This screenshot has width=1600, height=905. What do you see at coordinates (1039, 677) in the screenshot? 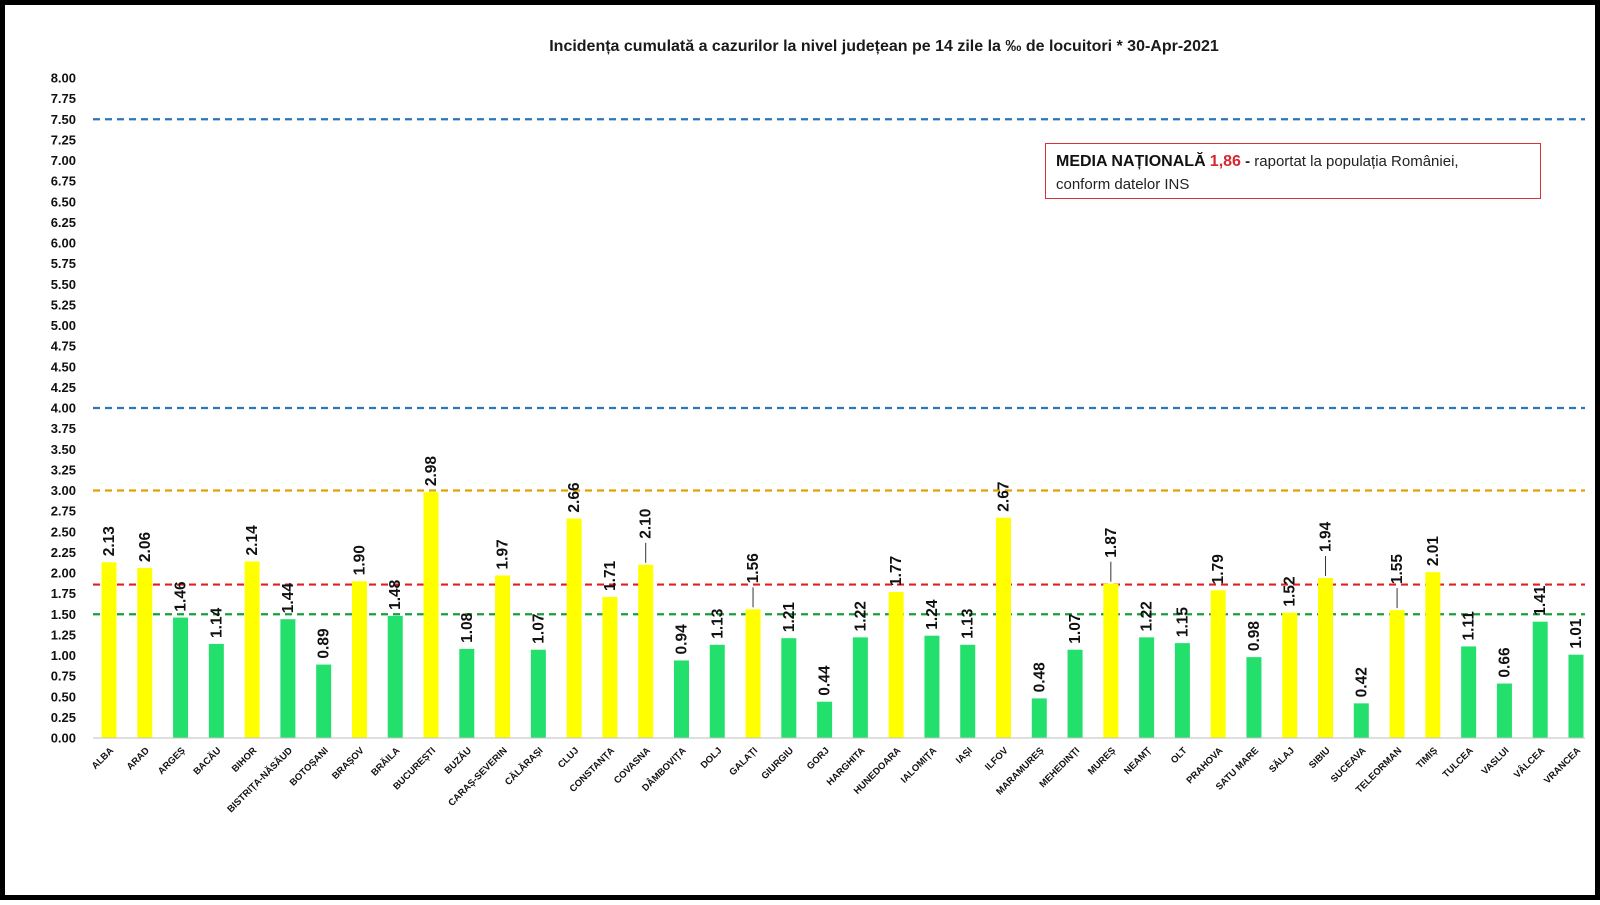
I see `data-label: 0.48` at bounding box center [1039, 677].